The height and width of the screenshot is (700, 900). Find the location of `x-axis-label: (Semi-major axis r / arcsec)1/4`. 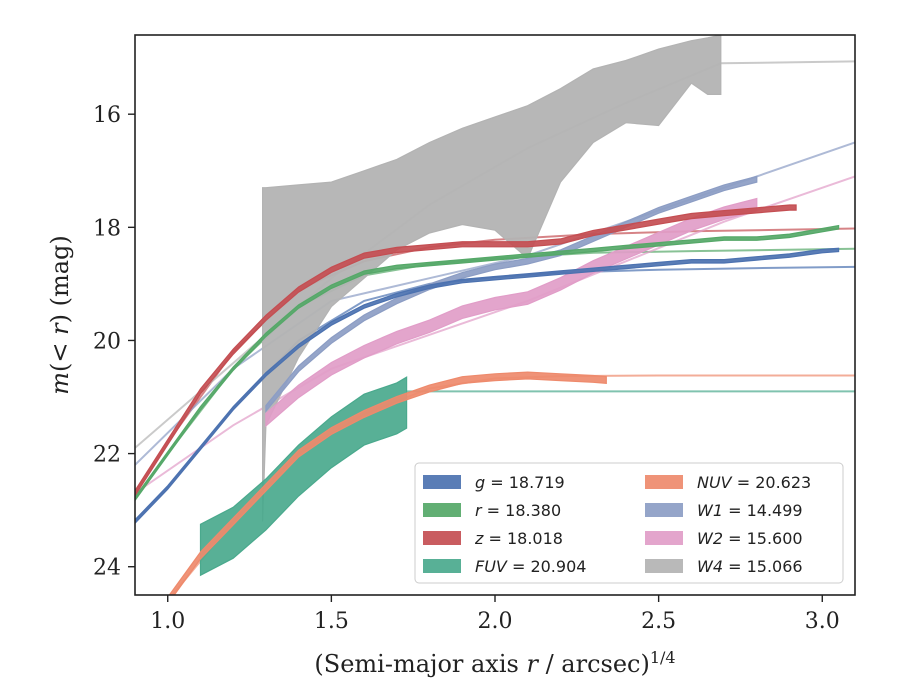

x-axis-label: (Semi-major axis r / arcsec)1/4 is located at coordinates (494, 663).